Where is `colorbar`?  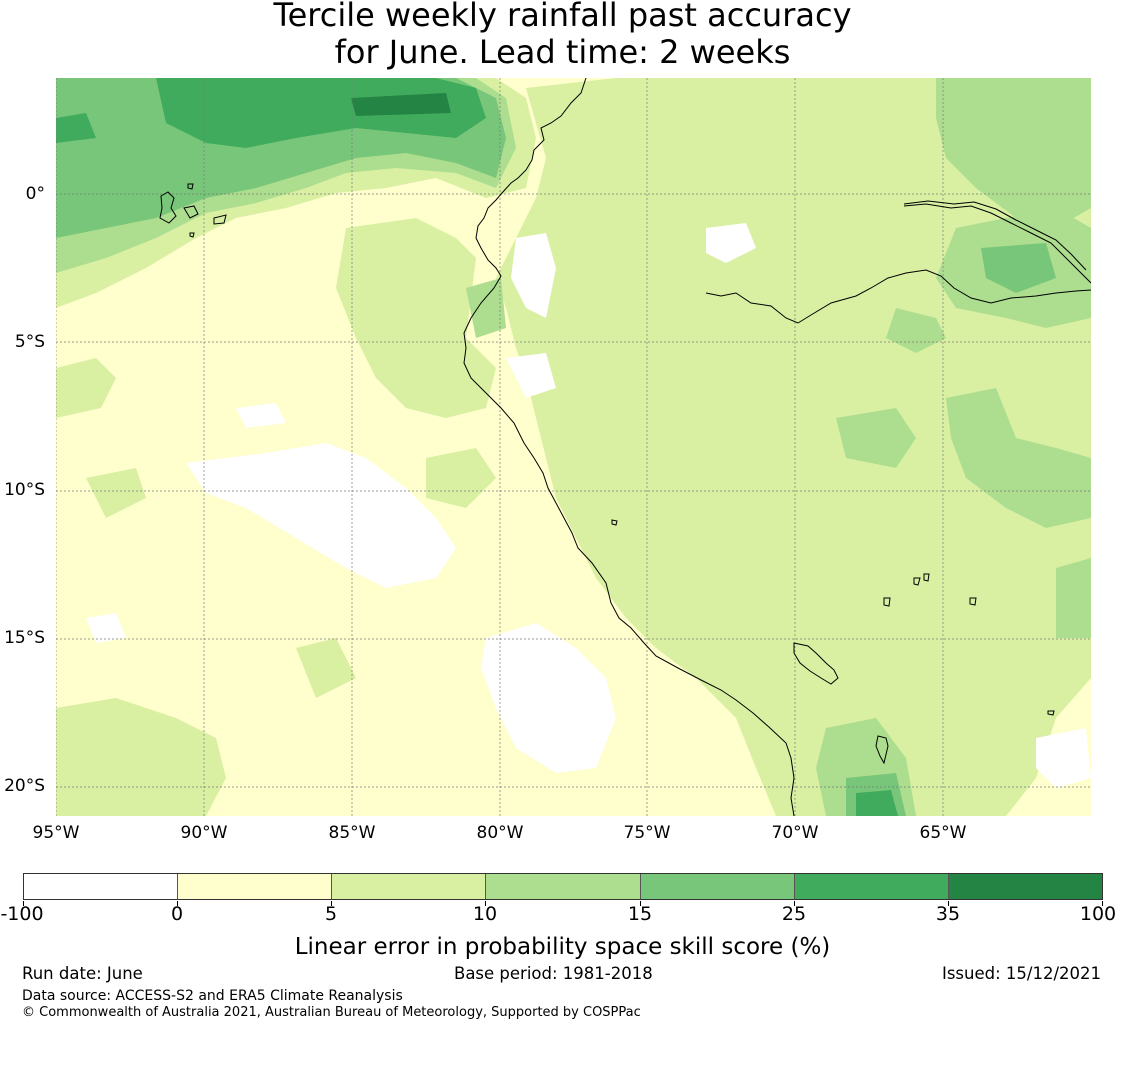 colorbar is located at coordinates (563, 886).